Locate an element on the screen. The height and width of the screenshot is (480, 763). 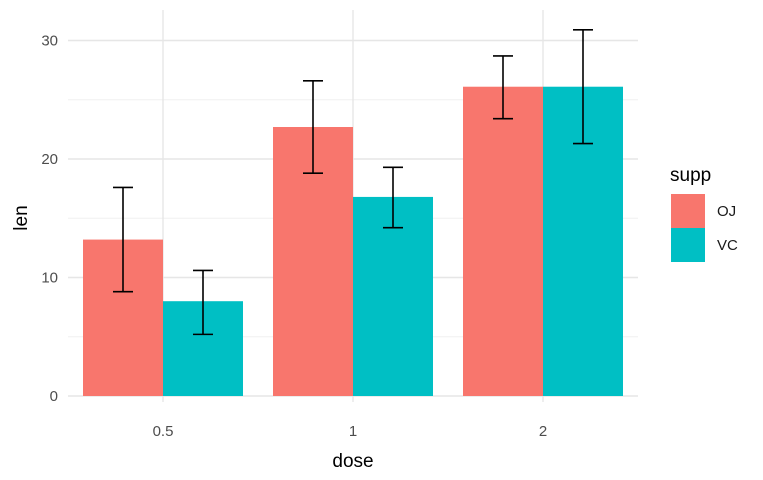
legend: supp OJ VC is located at coordinates (704, 213).